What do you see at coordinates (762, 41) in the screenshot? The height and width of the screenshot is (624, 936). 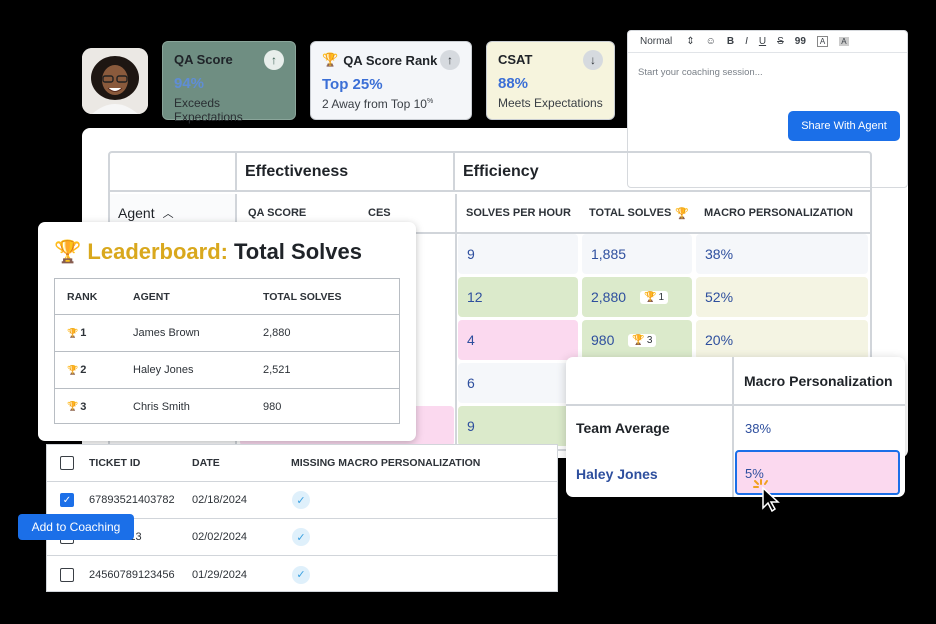 I see `underline-button: U` at bounding box center [762, 41].